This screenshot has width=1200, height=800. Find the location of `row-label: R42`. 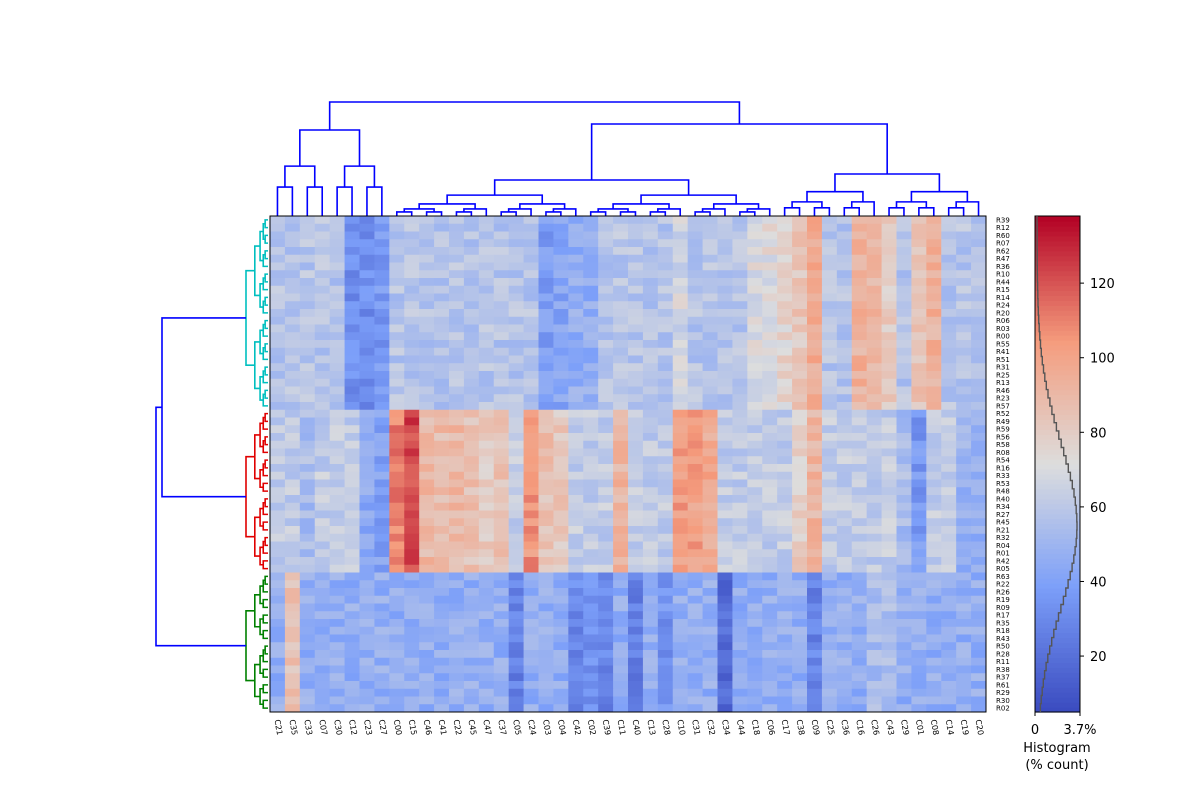

row-label: R42 is located at coordinates (1003, 561).